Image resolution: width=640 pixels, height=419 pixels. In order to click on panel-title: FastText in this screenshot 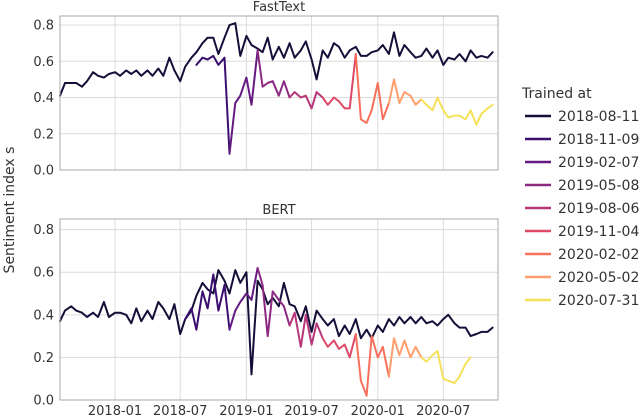, I will do `click(279, 7)`.